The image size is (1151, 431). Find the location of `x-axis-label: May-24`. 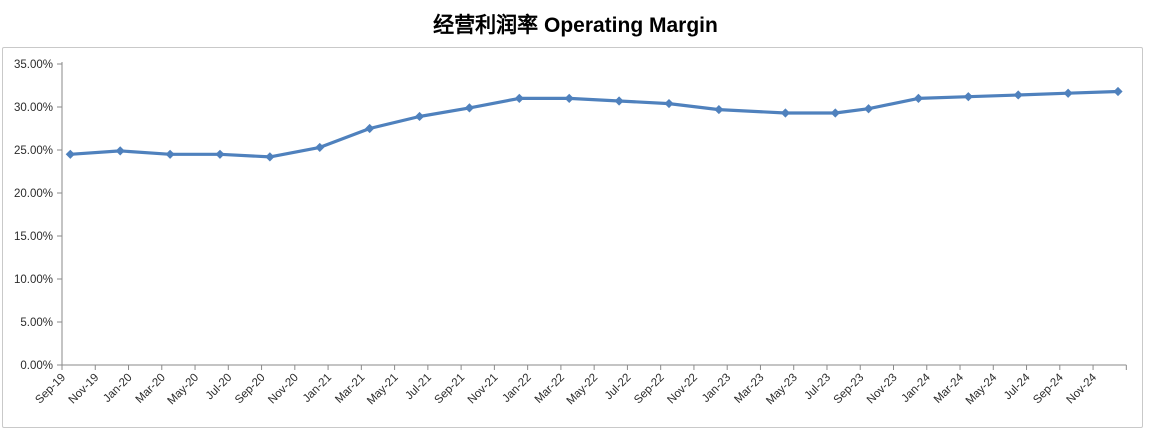

x-axis-label: May-24 is located at coordinates (982, 389).